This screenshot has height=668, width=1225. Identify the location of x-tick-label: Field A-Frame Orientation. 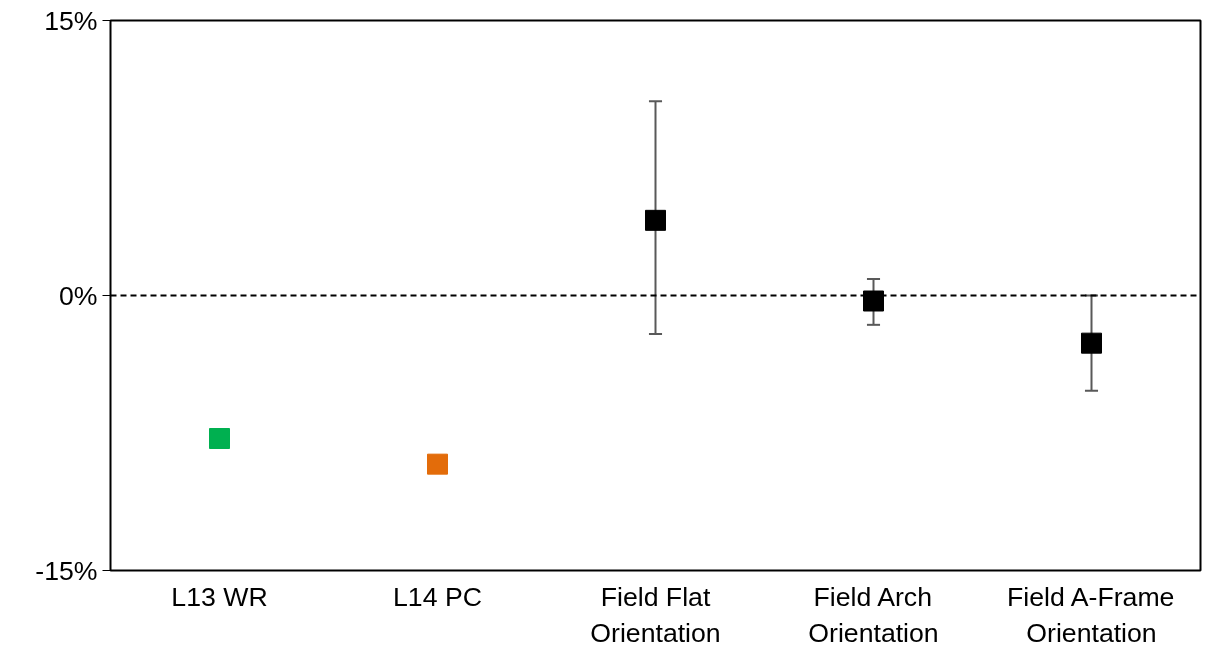
(1091, 614).